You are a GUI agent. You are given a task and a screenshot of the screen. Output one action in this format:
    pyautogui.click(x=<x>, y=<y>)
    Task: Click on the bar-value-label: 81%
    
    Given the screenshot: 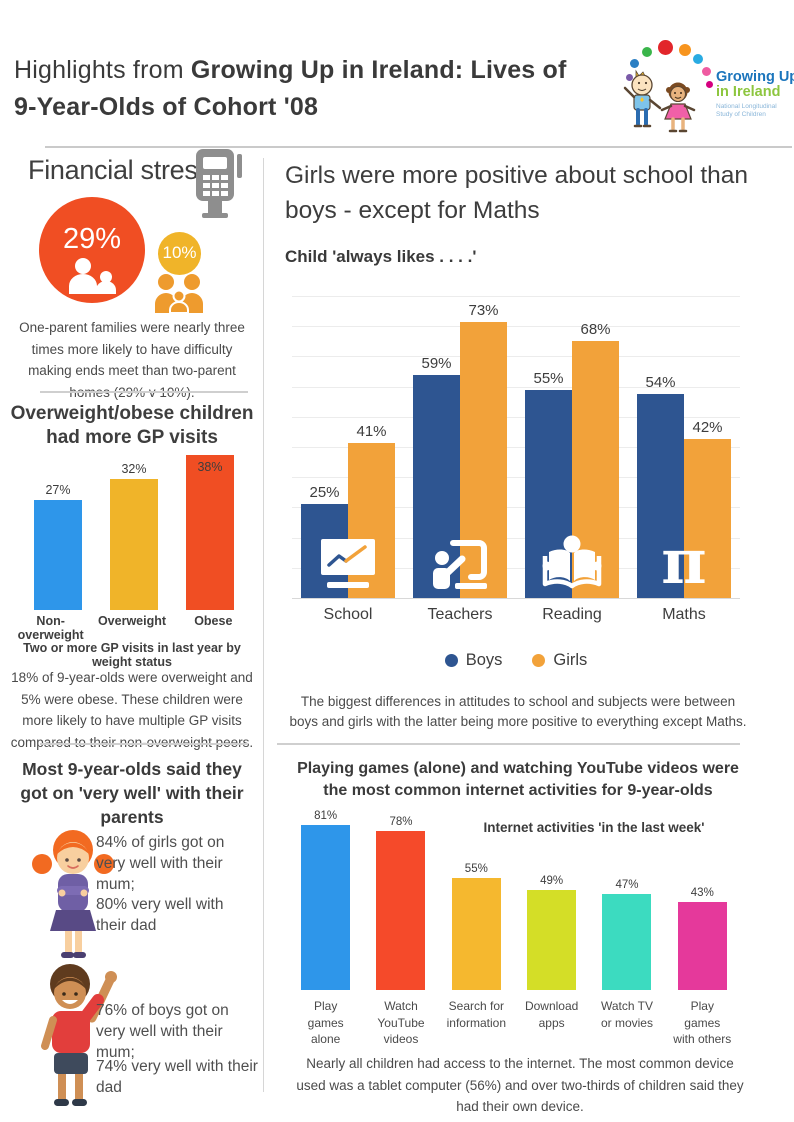 What is the action you would take?
    pyautogui.click(x=326, y=816)
    